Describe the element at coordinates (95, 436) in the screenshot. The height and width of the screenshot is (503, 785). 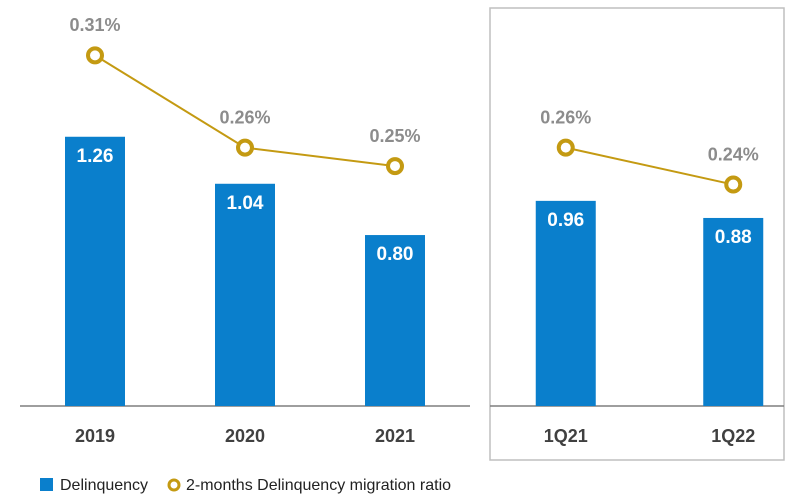
I see `x-tick-label: 2019` at that location.